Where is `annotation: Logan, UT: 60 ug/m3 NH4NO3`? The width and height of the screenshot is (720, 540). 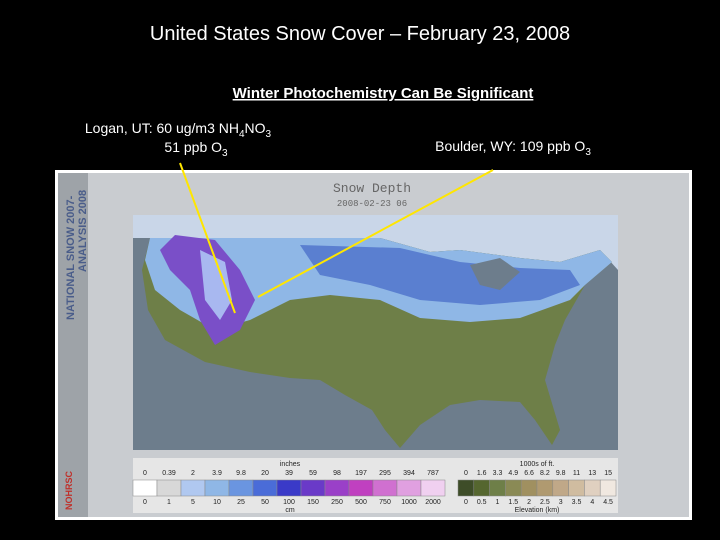
annotation: Logan, UT: 60 ug/m3 NH4NO3 is located at coordinates (178, 130).